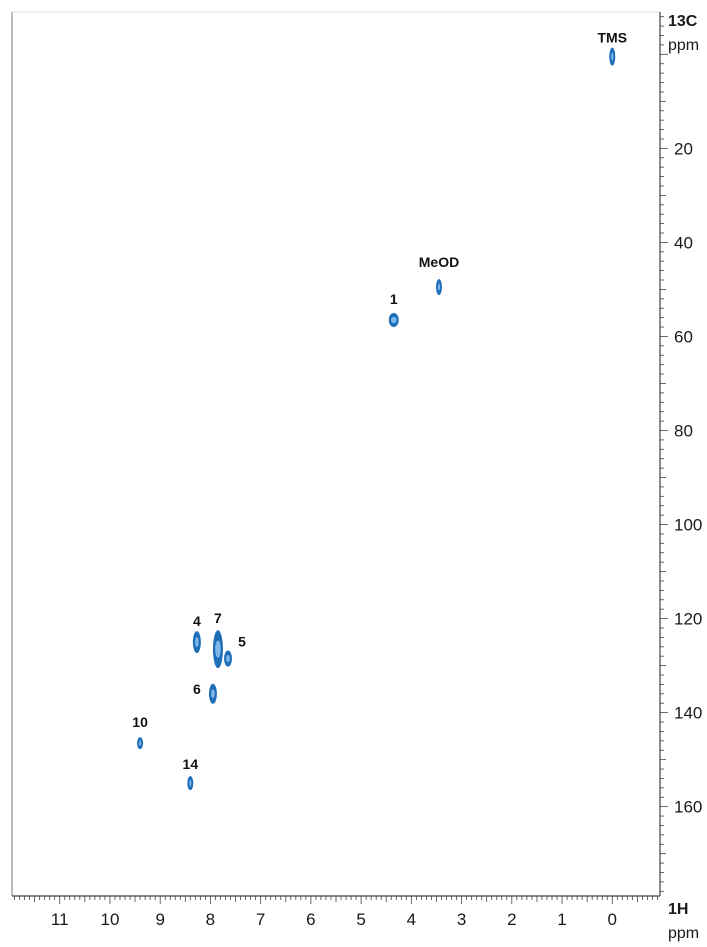 This screenshot has width=707, height=947. Describe the element at coordinates (683, 45) in the screenshot. I see `y-axis-unit: ppm` at that location.